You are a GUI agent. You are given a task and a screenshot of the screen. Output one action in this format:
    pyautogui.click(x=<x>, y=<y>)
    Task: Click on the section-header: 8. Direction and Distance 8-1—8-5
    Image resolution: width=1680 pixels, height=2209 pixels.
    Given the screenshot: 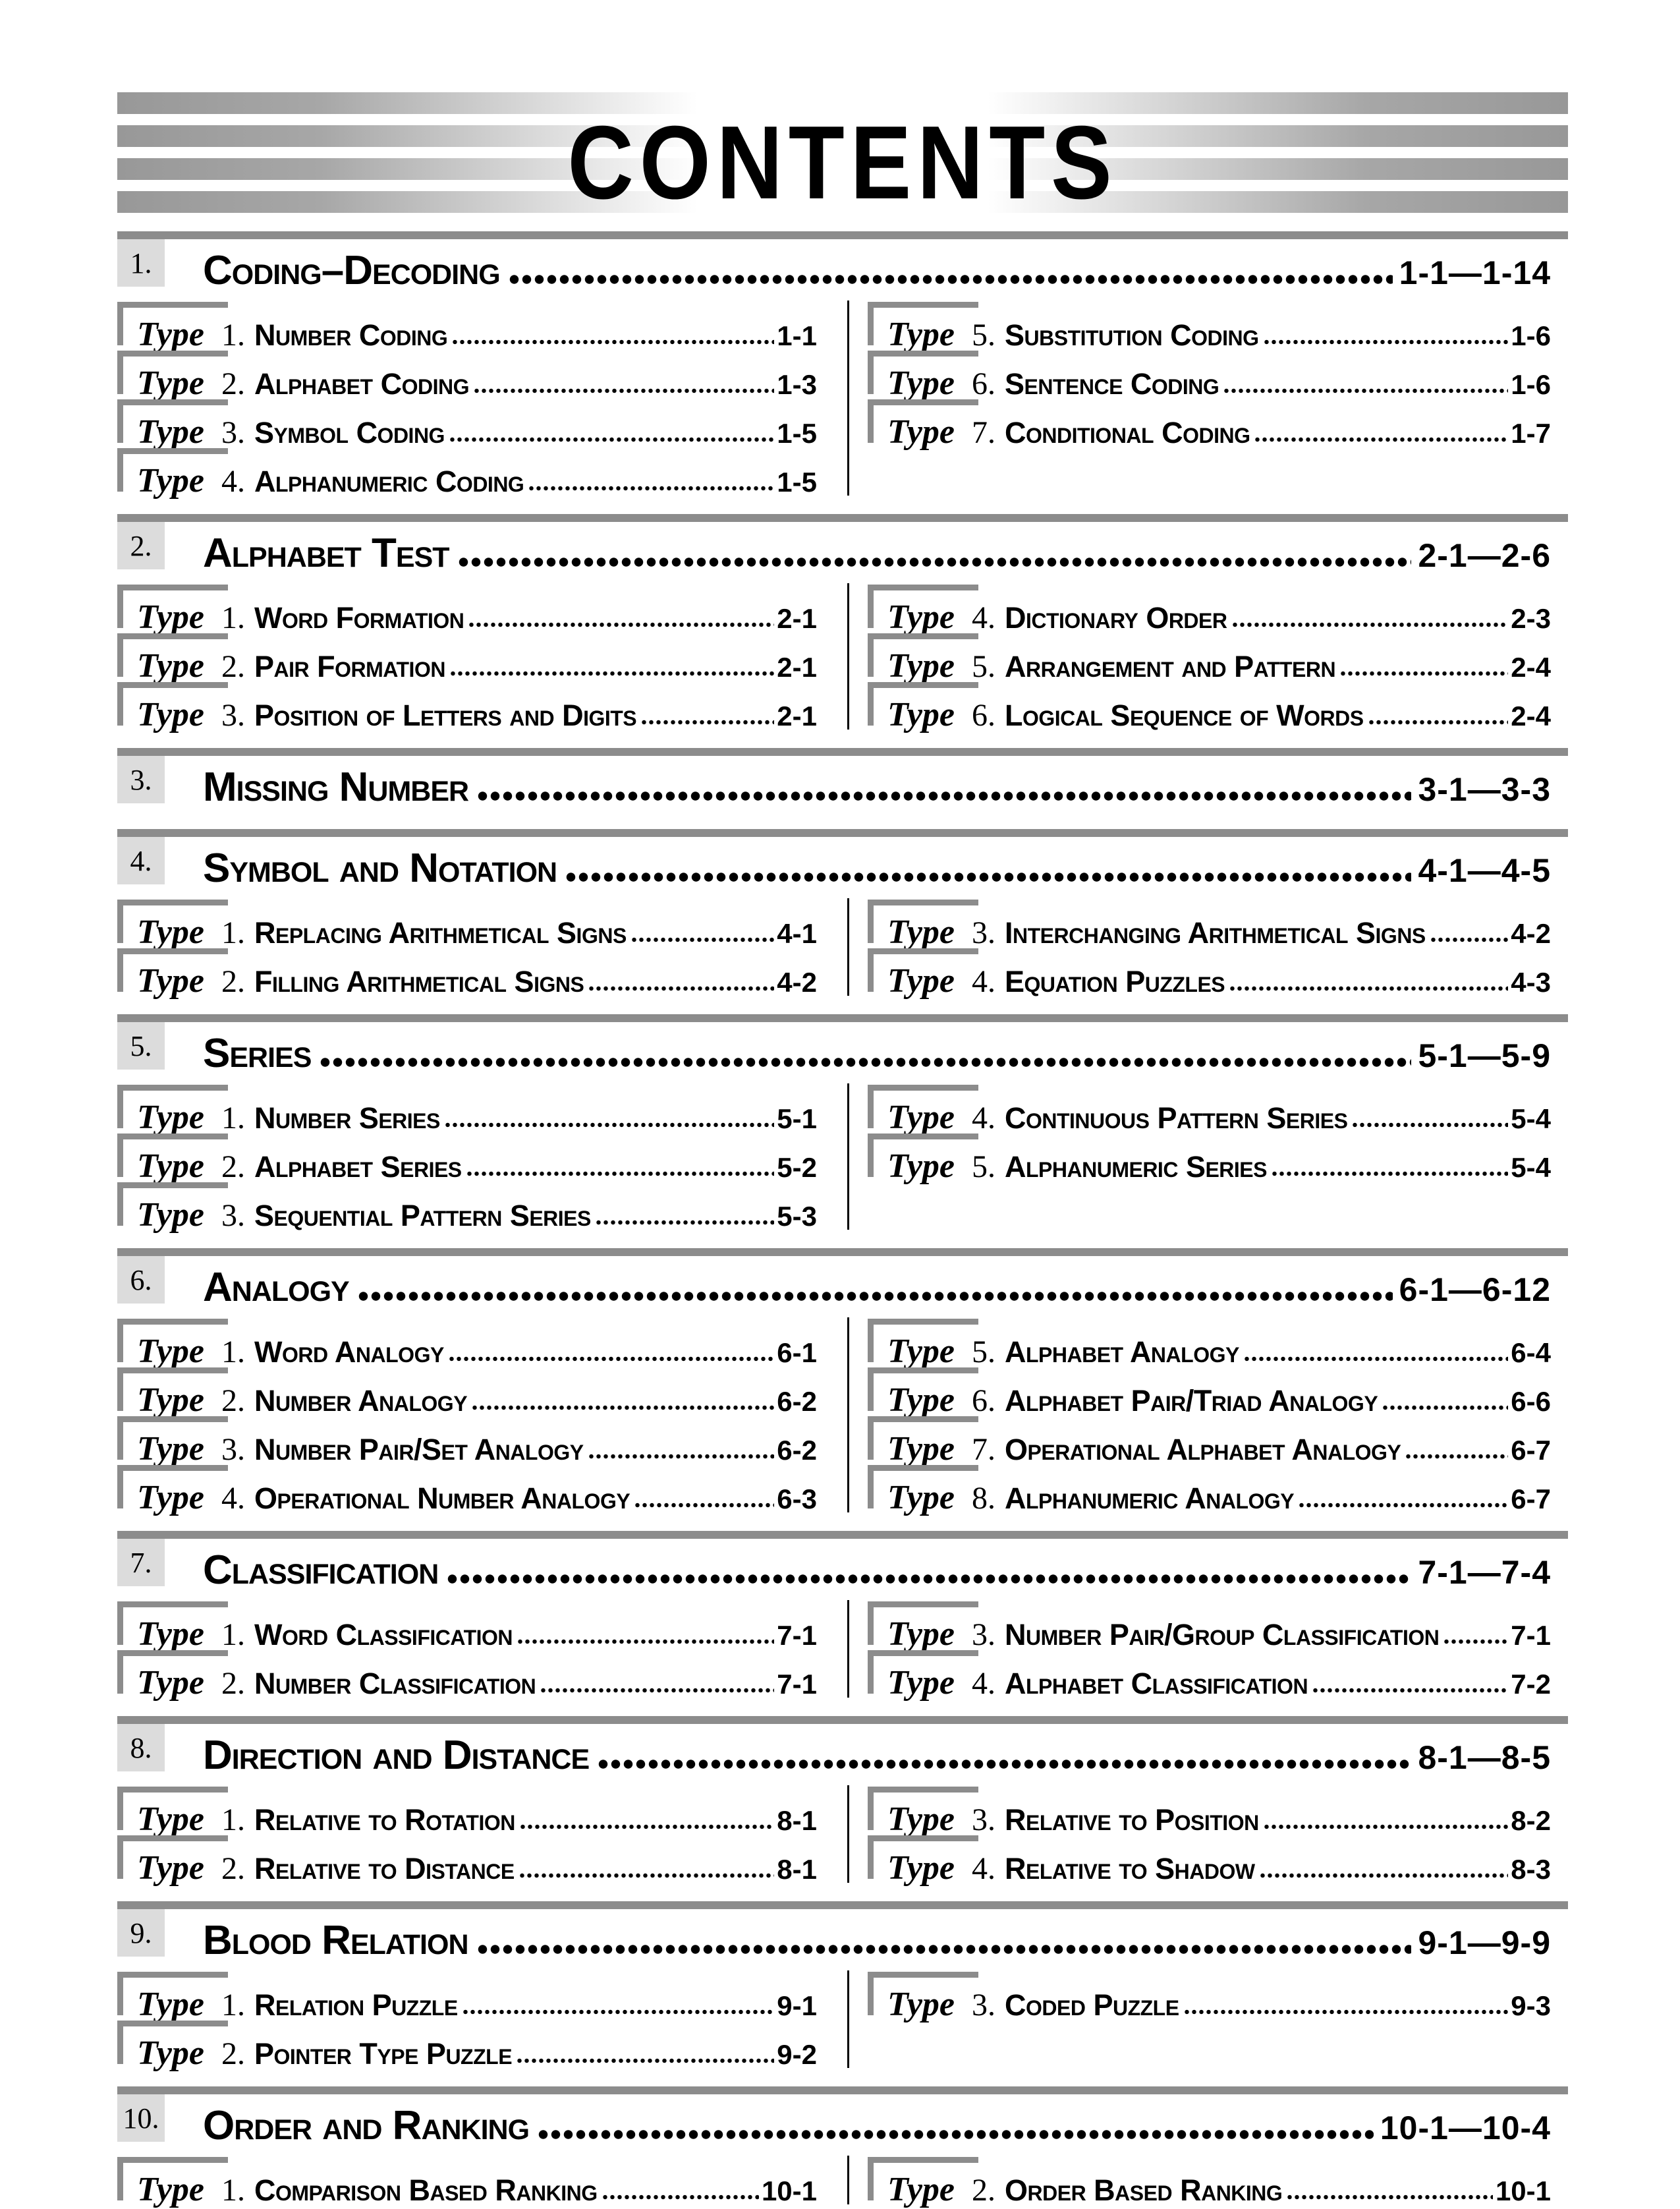 What is the action you would take?
    pyautogui.click(x=842, y=1752)
    